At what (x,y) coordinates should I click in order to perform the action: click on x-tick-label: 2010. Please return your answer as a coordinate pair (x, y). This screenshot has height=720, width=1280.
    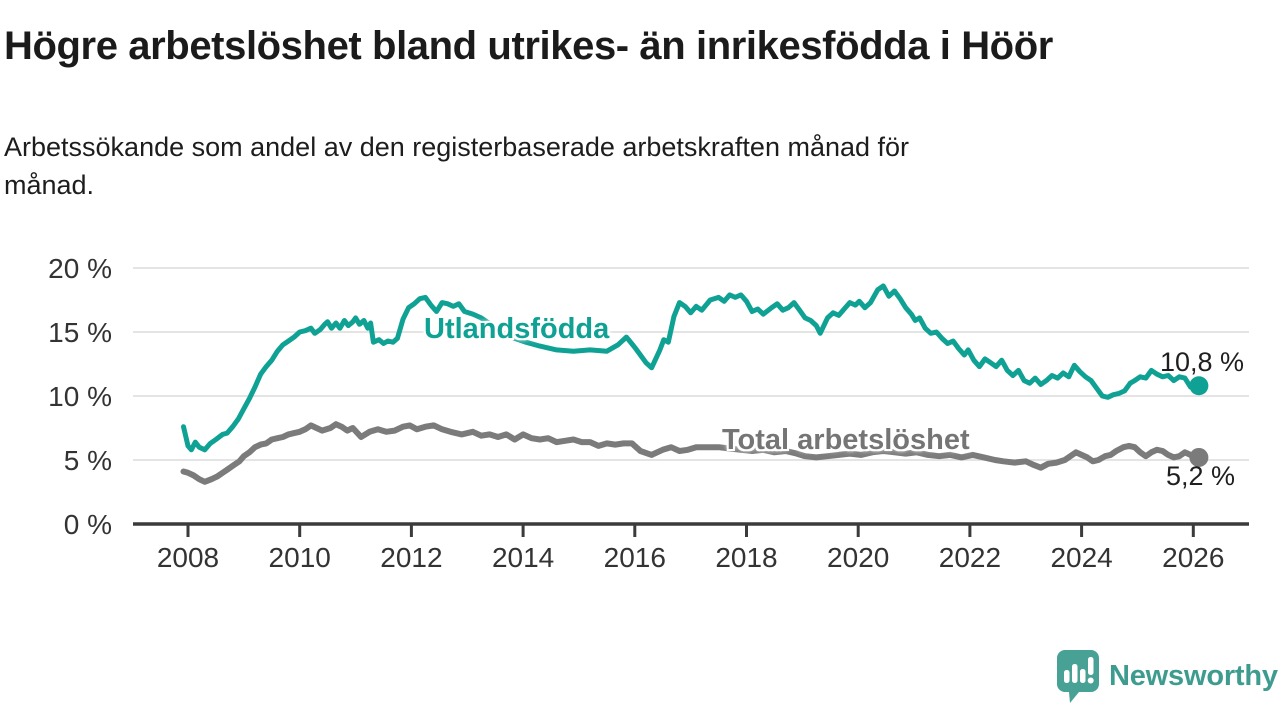
    Looking at the image, I should click on (300, 557).